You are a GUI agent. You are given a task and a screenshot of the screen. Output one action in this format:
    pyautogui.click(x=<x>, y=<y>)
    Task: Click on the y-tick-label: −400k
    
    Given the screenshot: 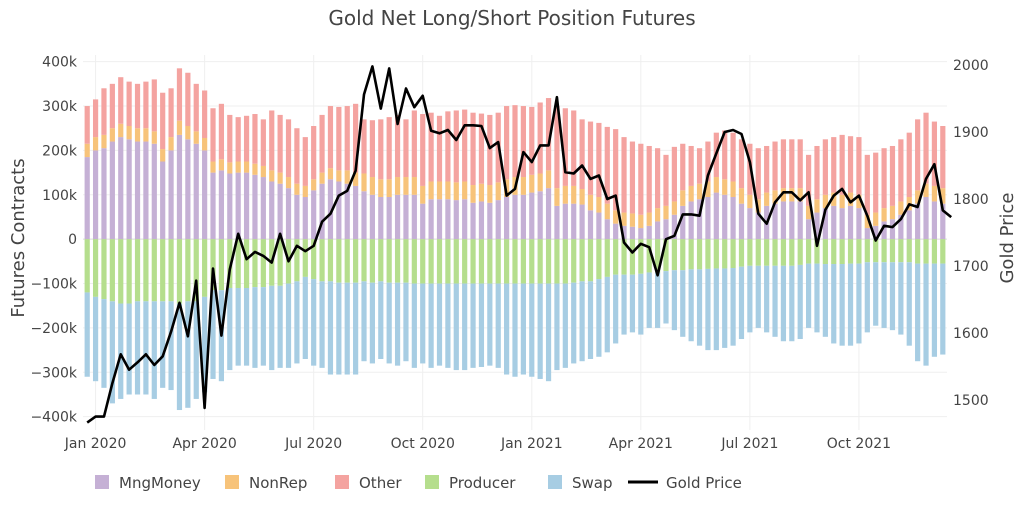 What is the action you would take?
    pyautogui.click(x=53, y=418)
    